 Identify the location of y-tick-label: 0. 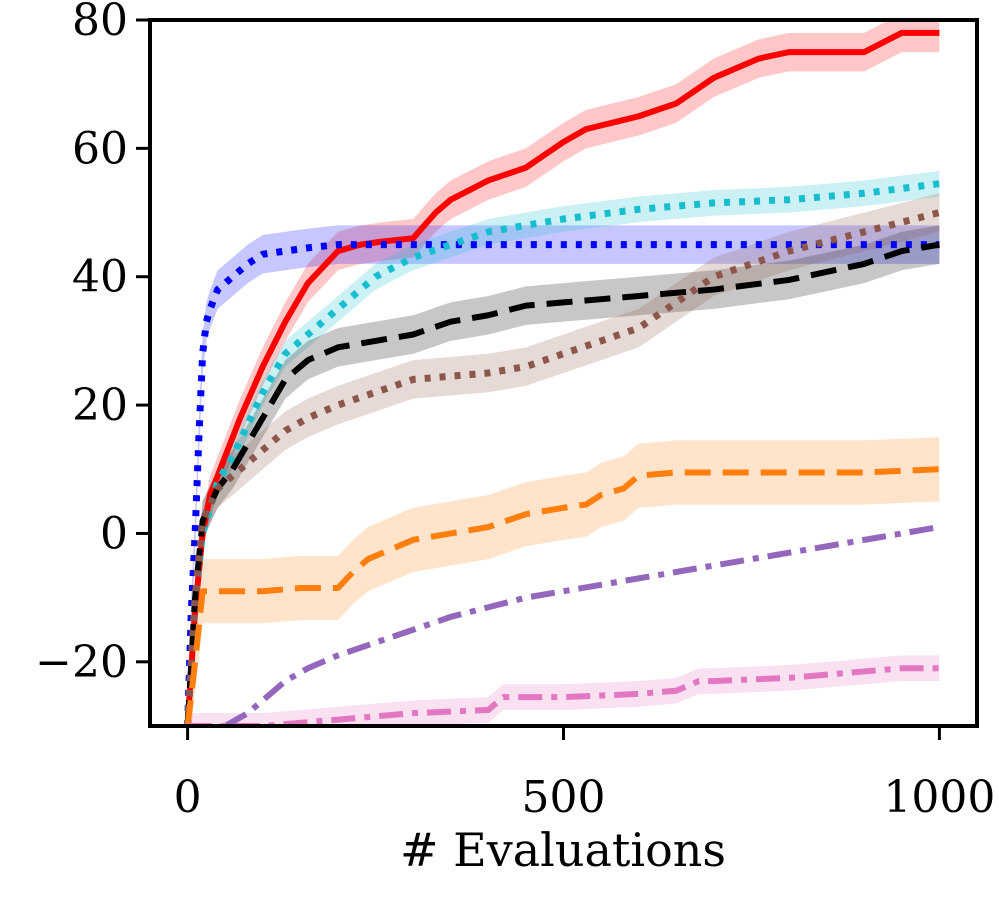
(114, 533).